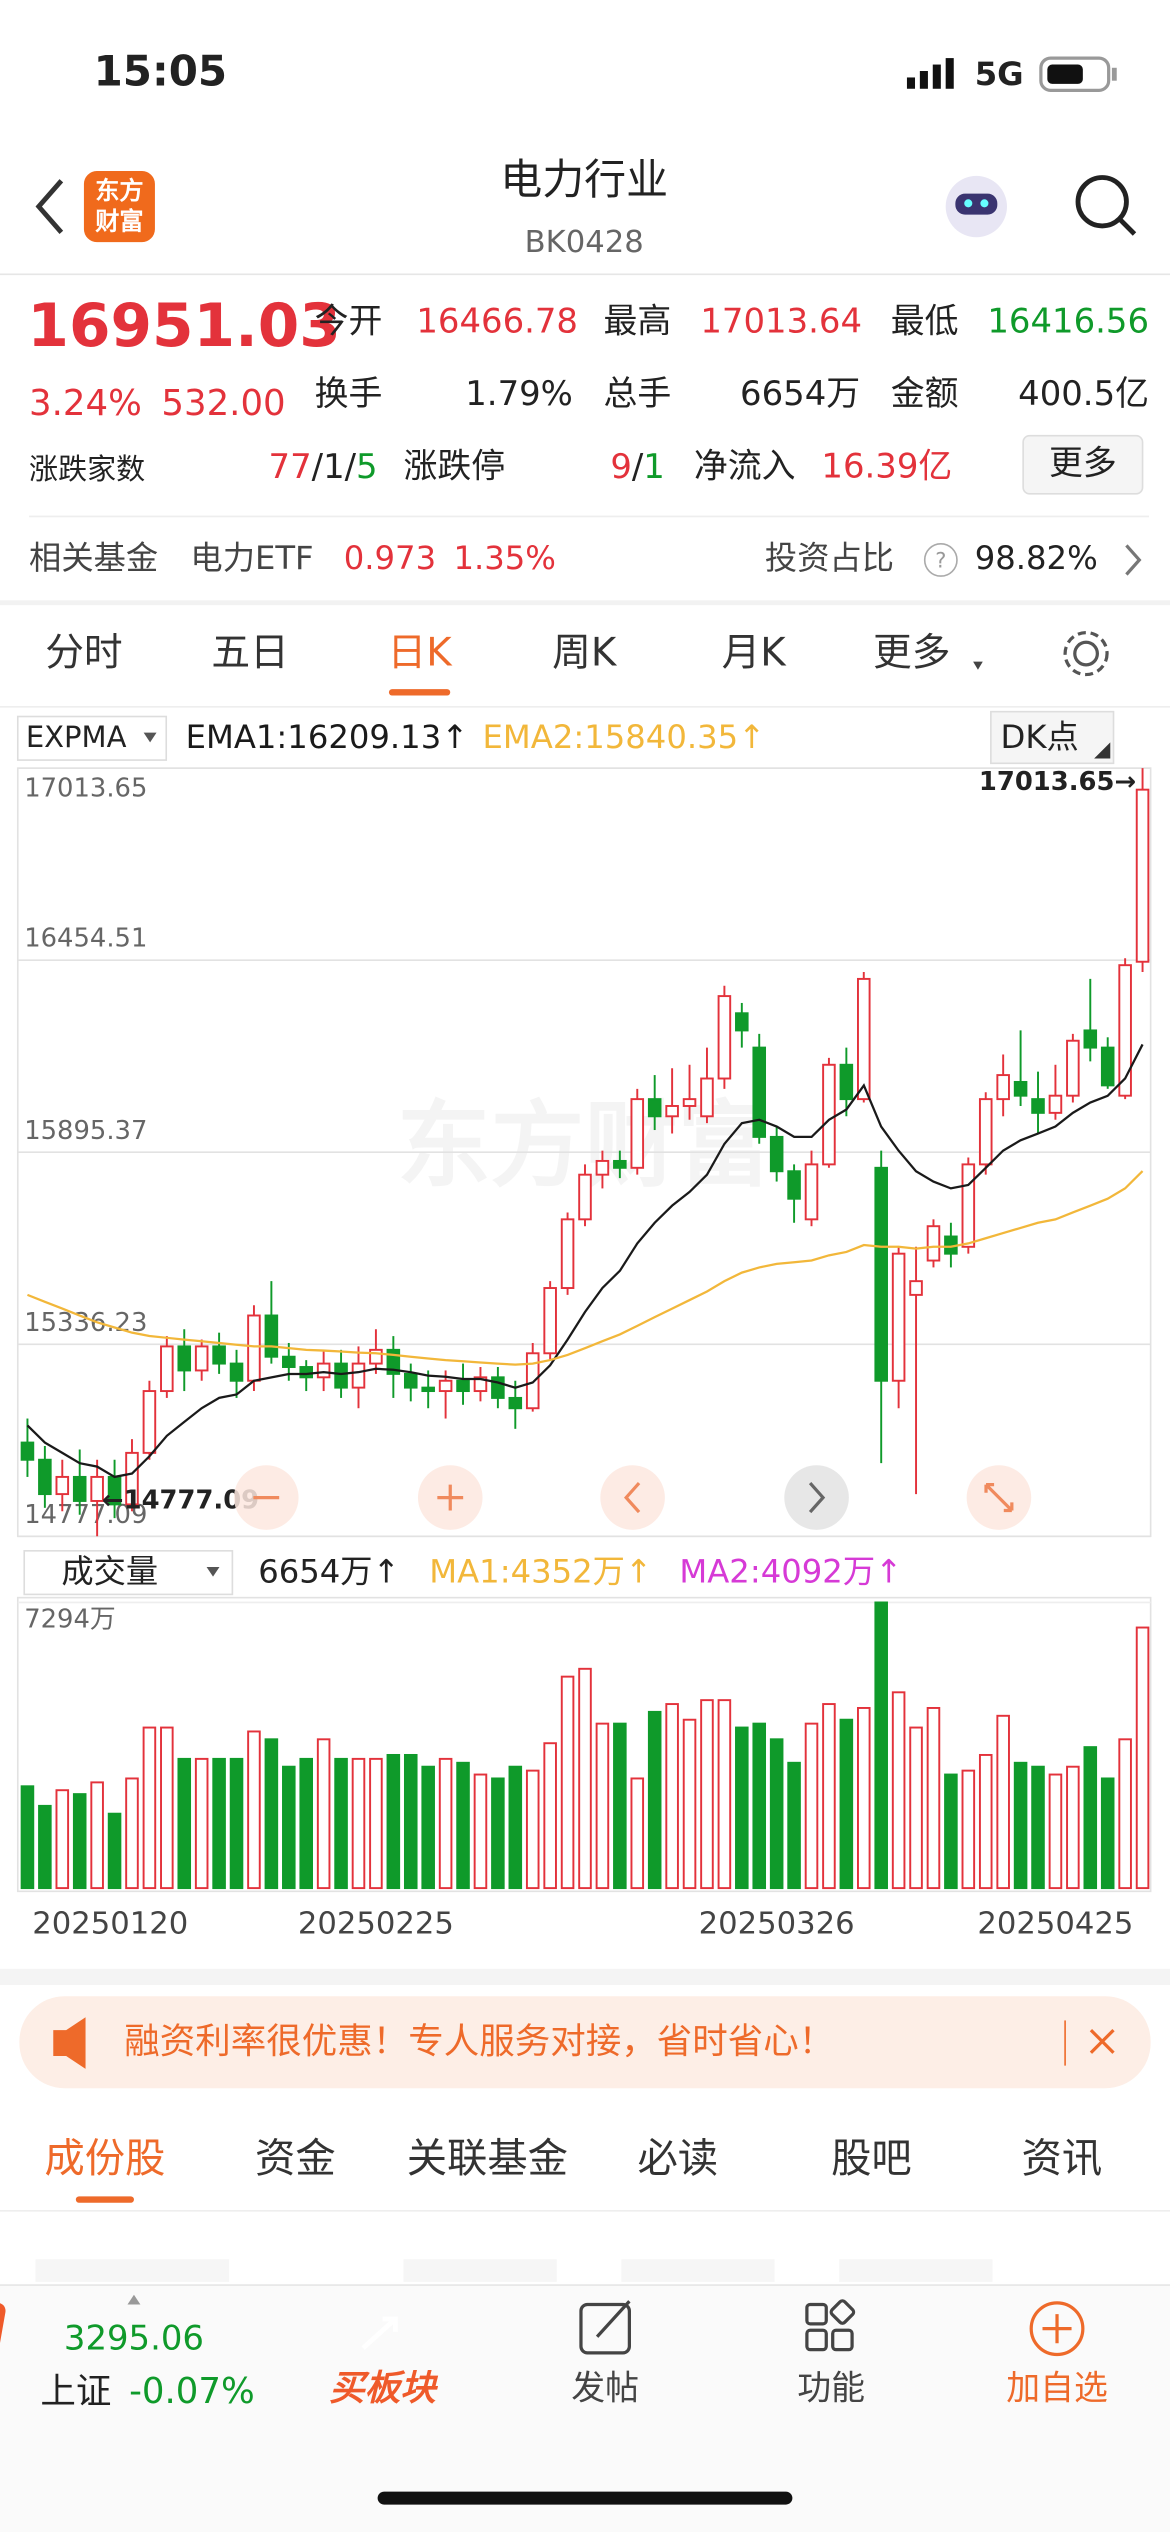 This screenshot has height=2532, width=1170. What do you see at coordinates (585, 603) in the screenshot?
I see `divider` at bounding box center [585, 603].